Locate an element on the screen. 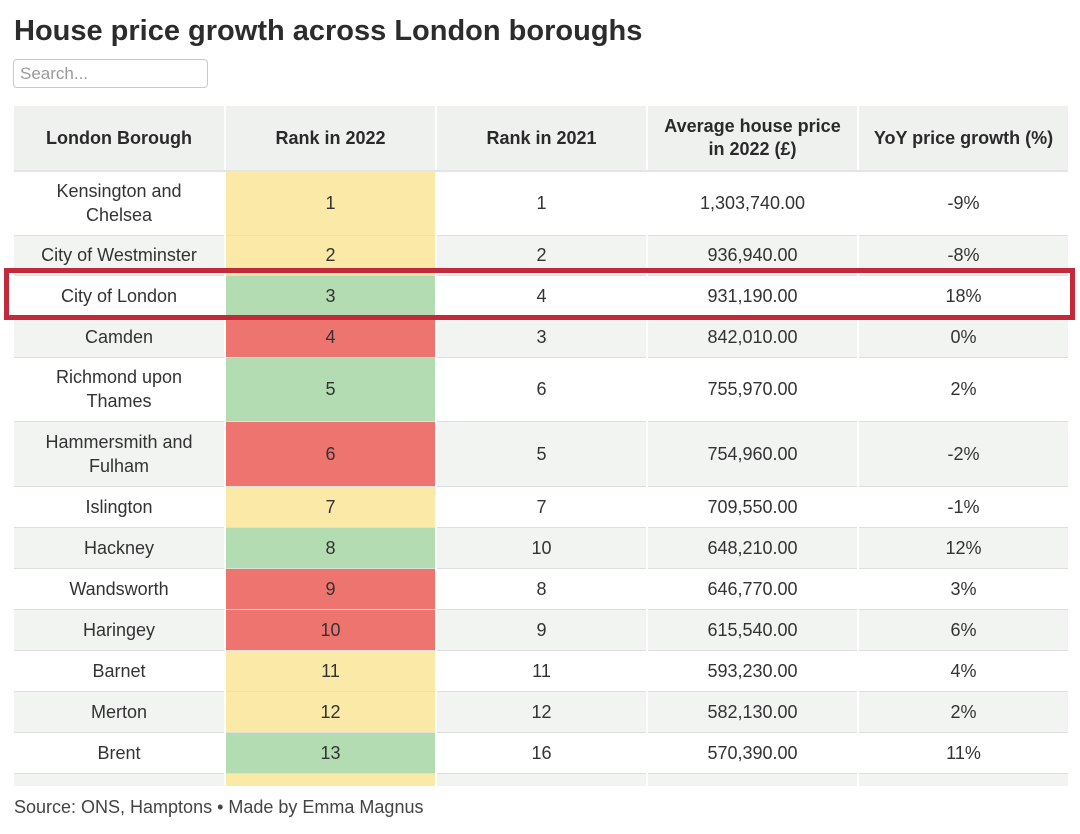 The image size is (1080, 834). table-row: Barnet 11 11 593,230.00 4% is located at coordinates (541, 671).